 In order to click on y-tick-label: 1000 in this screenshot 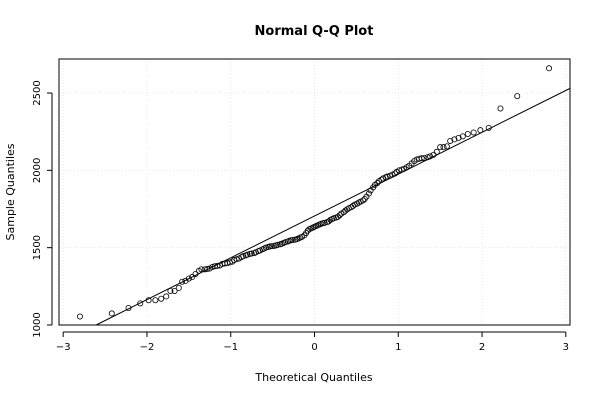, I will do `click(37, 324)`.